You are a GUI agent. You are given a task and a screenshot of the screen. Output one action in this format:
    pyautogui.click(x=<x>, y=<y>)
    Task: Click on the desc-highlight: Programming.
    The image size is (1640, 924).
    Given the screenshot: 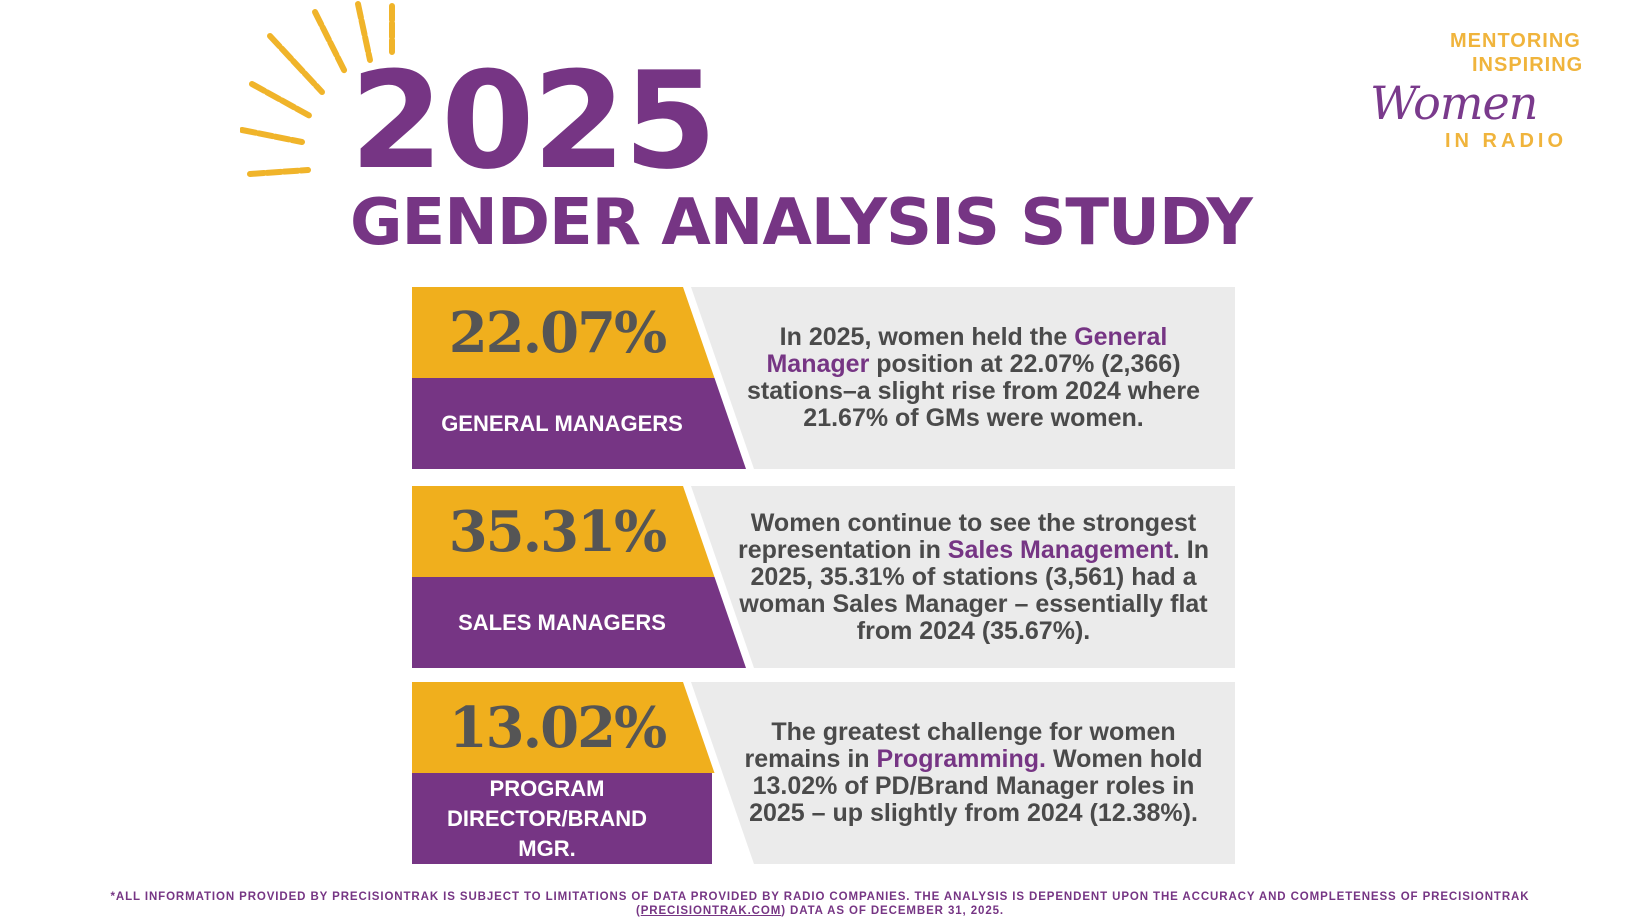 What is the action you would take?
    pyautogui.click(x=961, y=759)
    